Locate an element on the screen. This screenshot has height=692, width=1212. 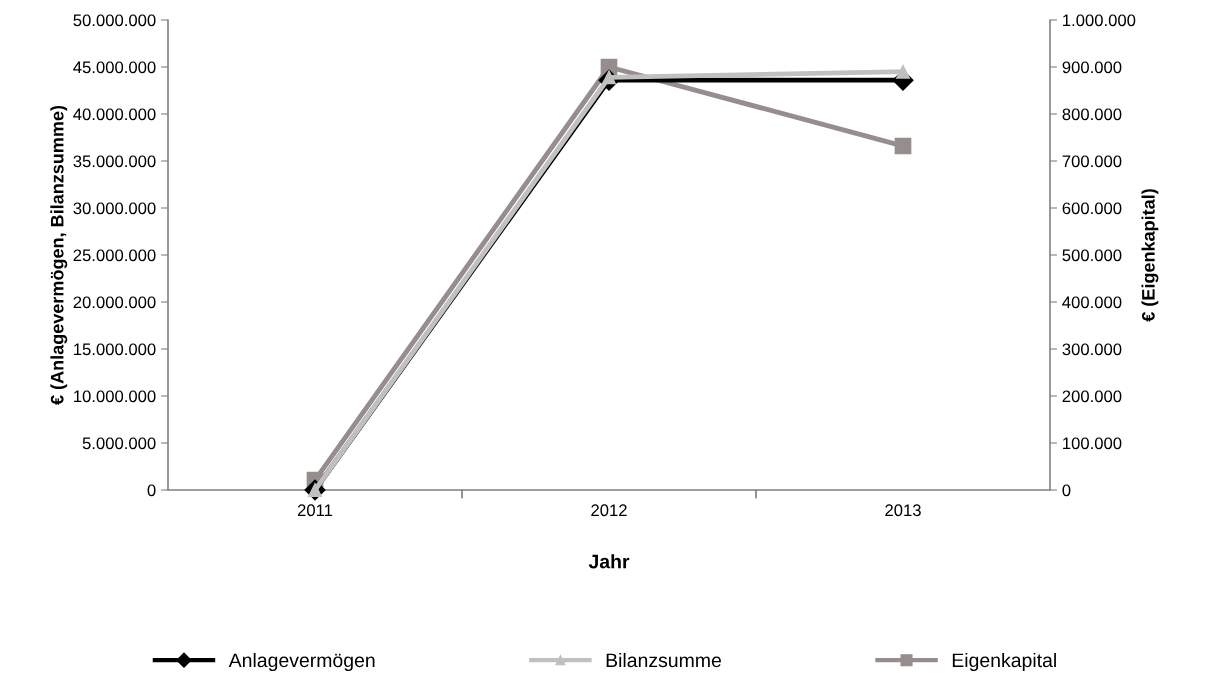
y2-tick-label: 400.000 is located at coordinates (1092, 302).